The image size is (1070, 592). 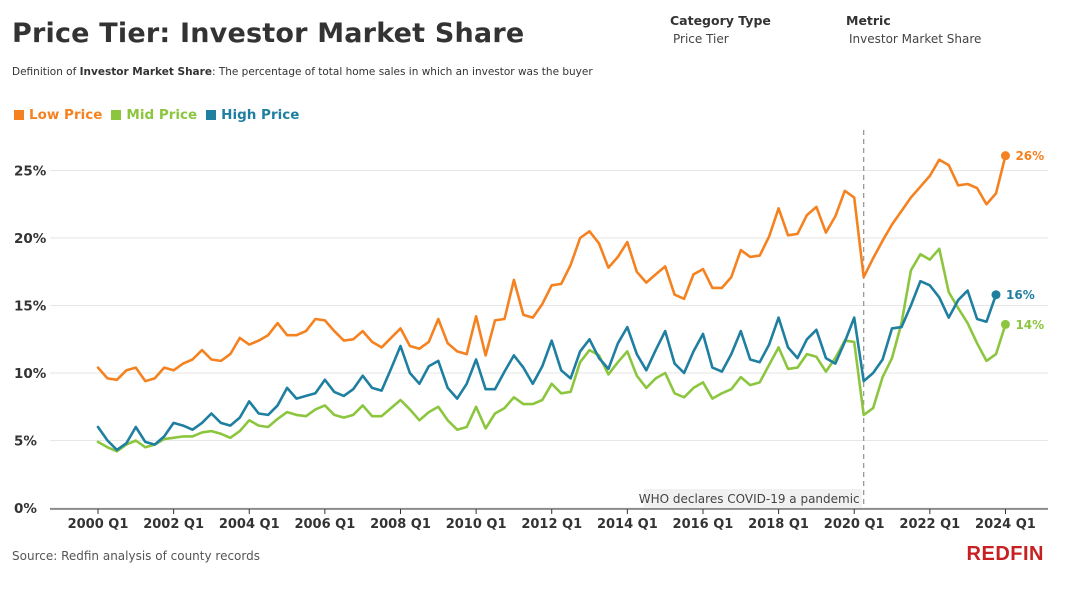 What do you see at coordinates (1020, 295) in the screenshot?
I see `end-label-high-price: 16%` at bounding box center [1020, 295].